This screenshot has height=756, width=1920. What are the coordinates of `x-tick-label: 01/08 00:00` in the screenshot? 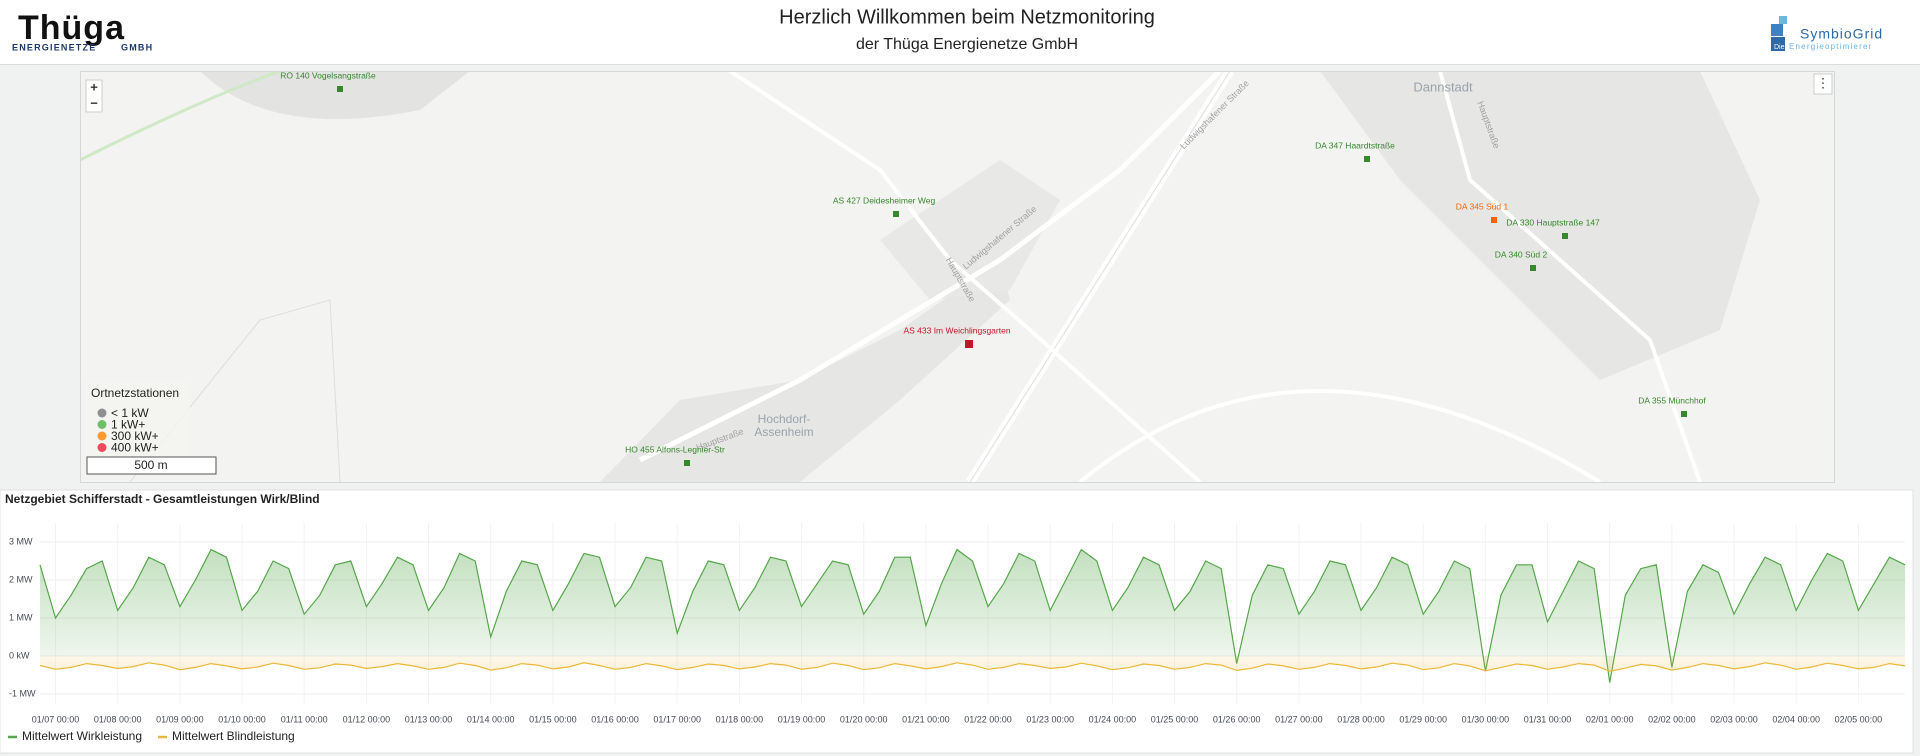 It's located at (118, 719).